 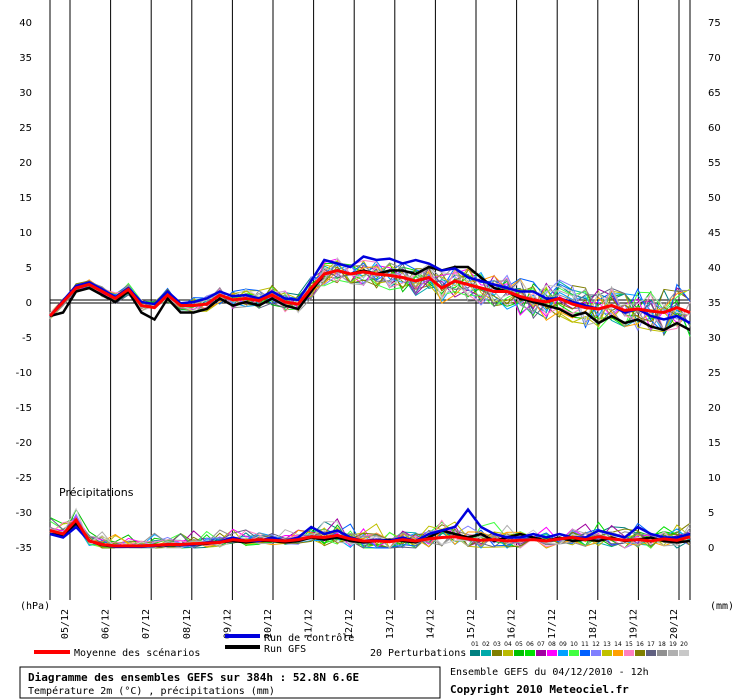 I want to click on y-tick-label-left: 20, so click(x=25, y=163).